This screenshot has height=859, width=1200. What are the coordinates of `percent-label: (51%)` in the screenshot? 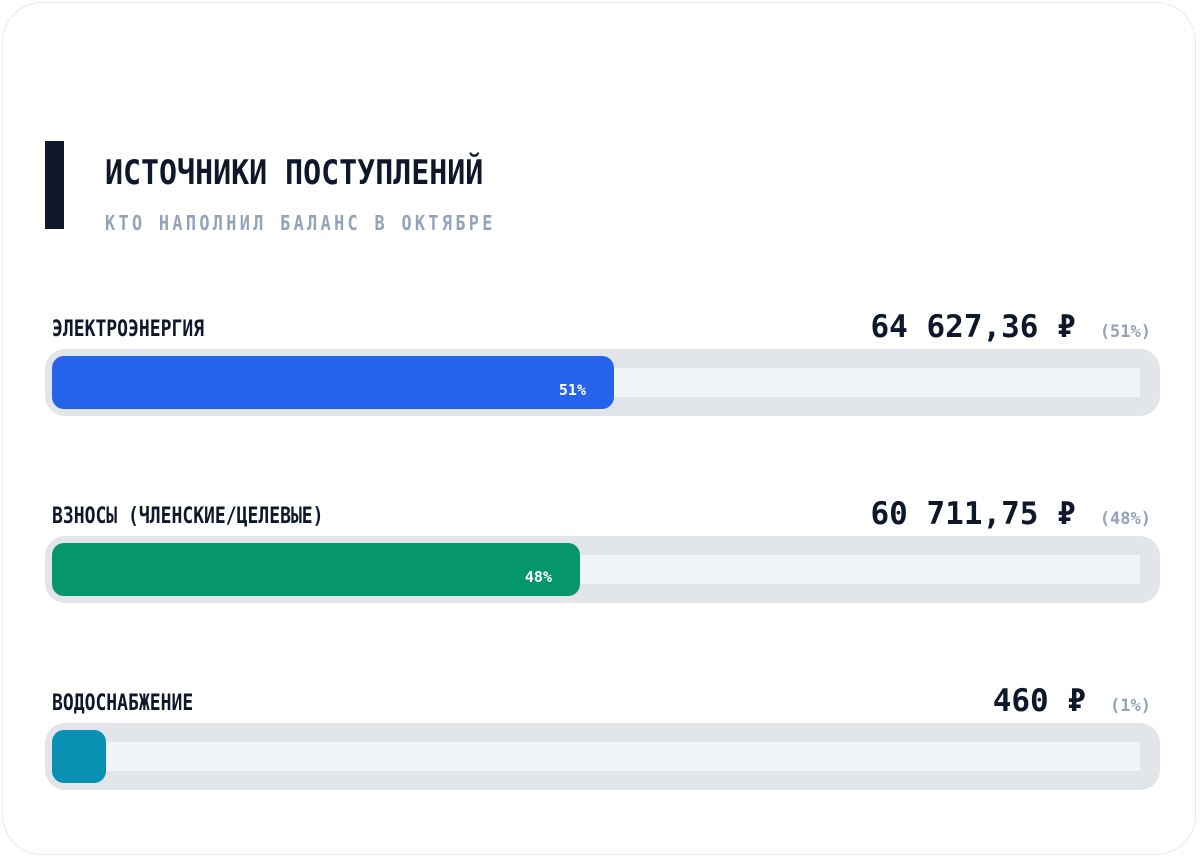 It's located at (1125, 332).